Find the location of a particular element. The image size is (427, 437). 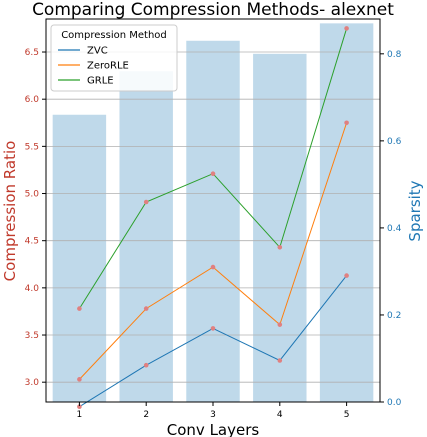

left-tick-label: 4.5 is located at coordinates (32, 242).